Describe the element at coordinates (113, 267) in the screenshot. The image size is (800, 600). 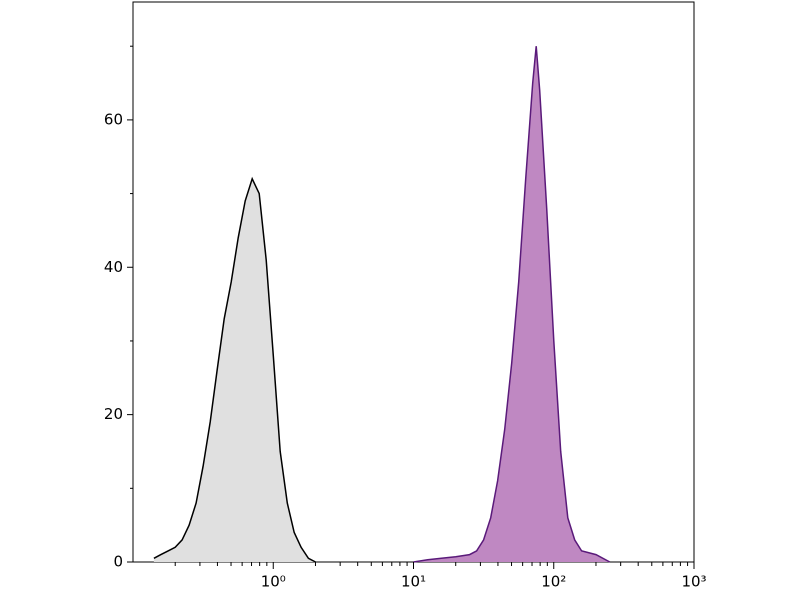
I see `y-tick-label: 40` at that location.